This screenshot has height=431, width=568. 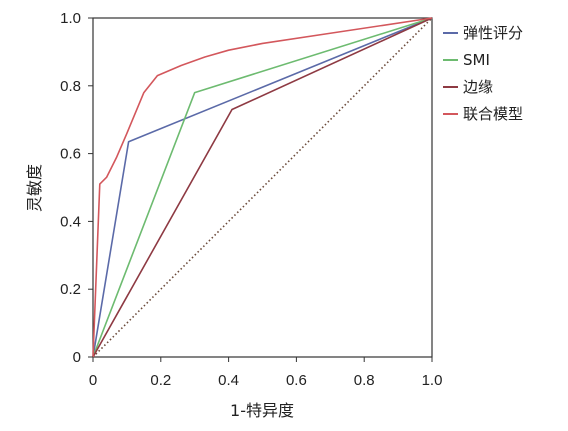 I want to click on x-tick-label: 0.6, so click(x=296, y=380).